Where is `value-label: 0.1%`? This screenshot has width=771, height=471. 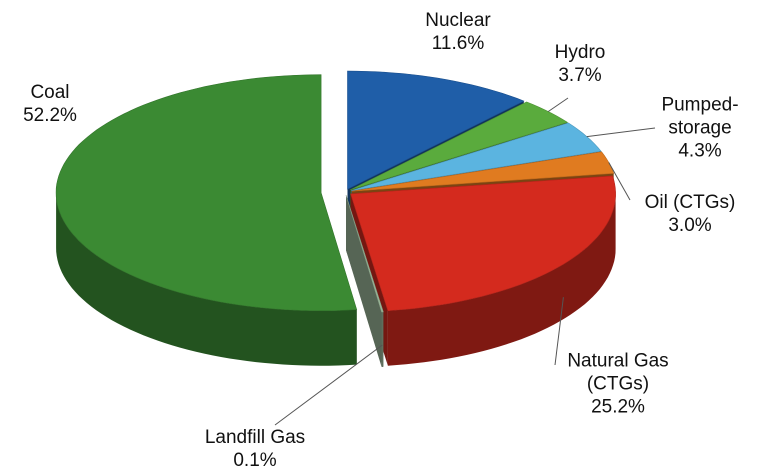 value-label: 0.1% is located at coordinates (255, 460).